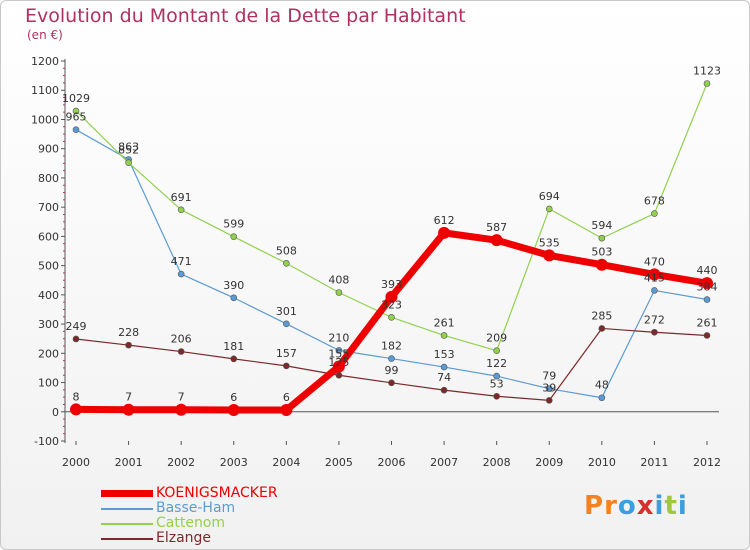 The width and height of the screenshot is (750, 550). Describe the element at coordinates (654, 277) in the screenshot. I see `data-label: 415` at that location.